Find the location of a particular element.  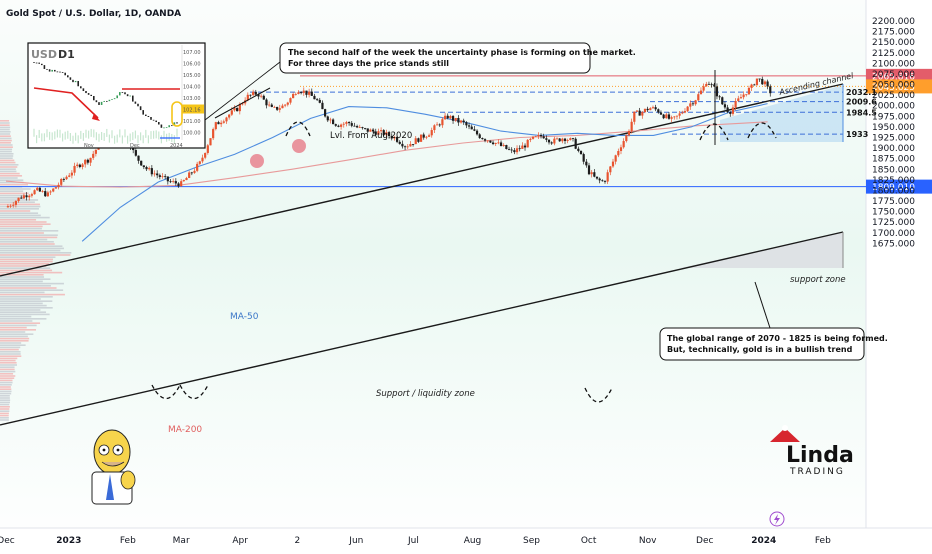

y-tick-label: 2100.000 is located at coordinates (893, 64).